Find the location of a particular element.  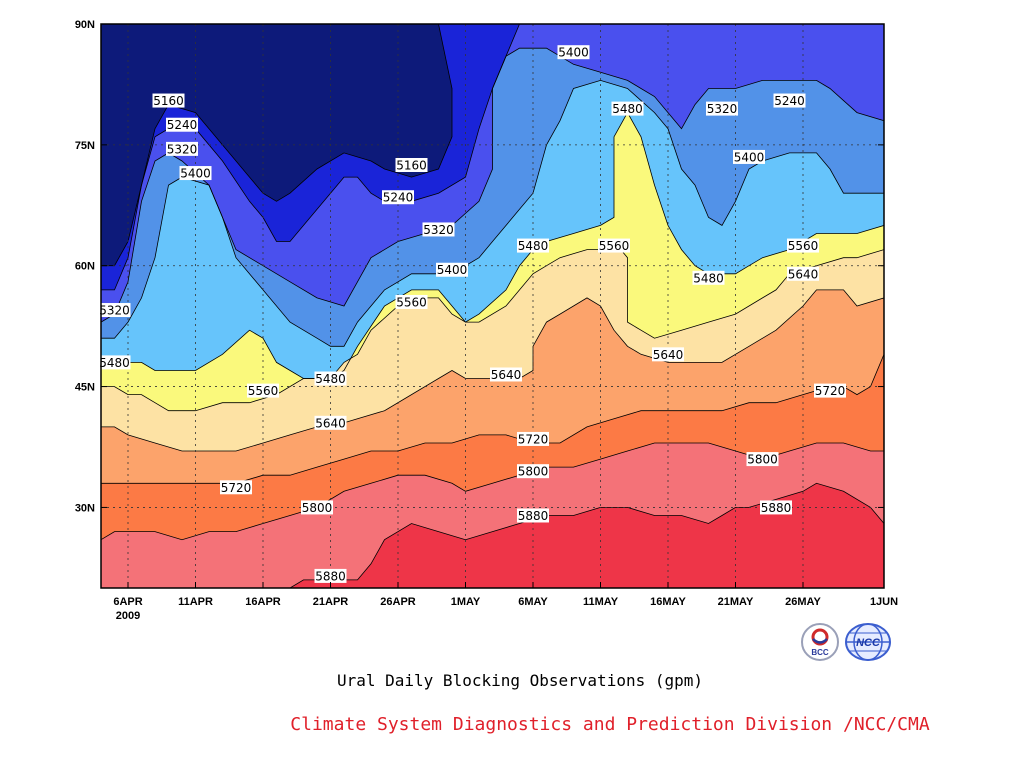

bcc-logo-text: BCC is located at coordinates (820, 652).